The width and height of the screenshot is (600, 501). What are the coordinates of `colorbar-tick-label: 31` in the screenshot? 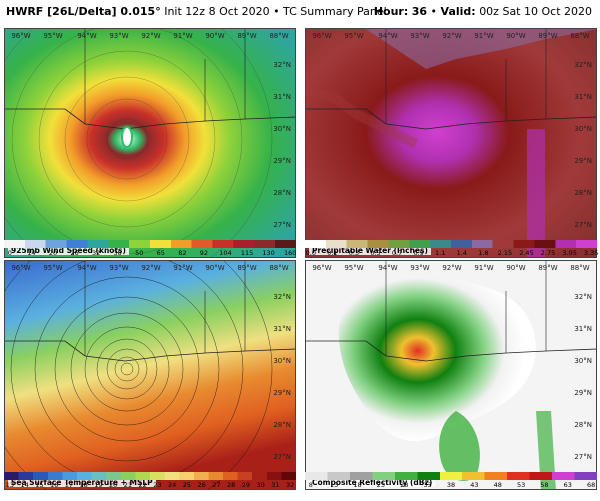 It's located at (275, 485).